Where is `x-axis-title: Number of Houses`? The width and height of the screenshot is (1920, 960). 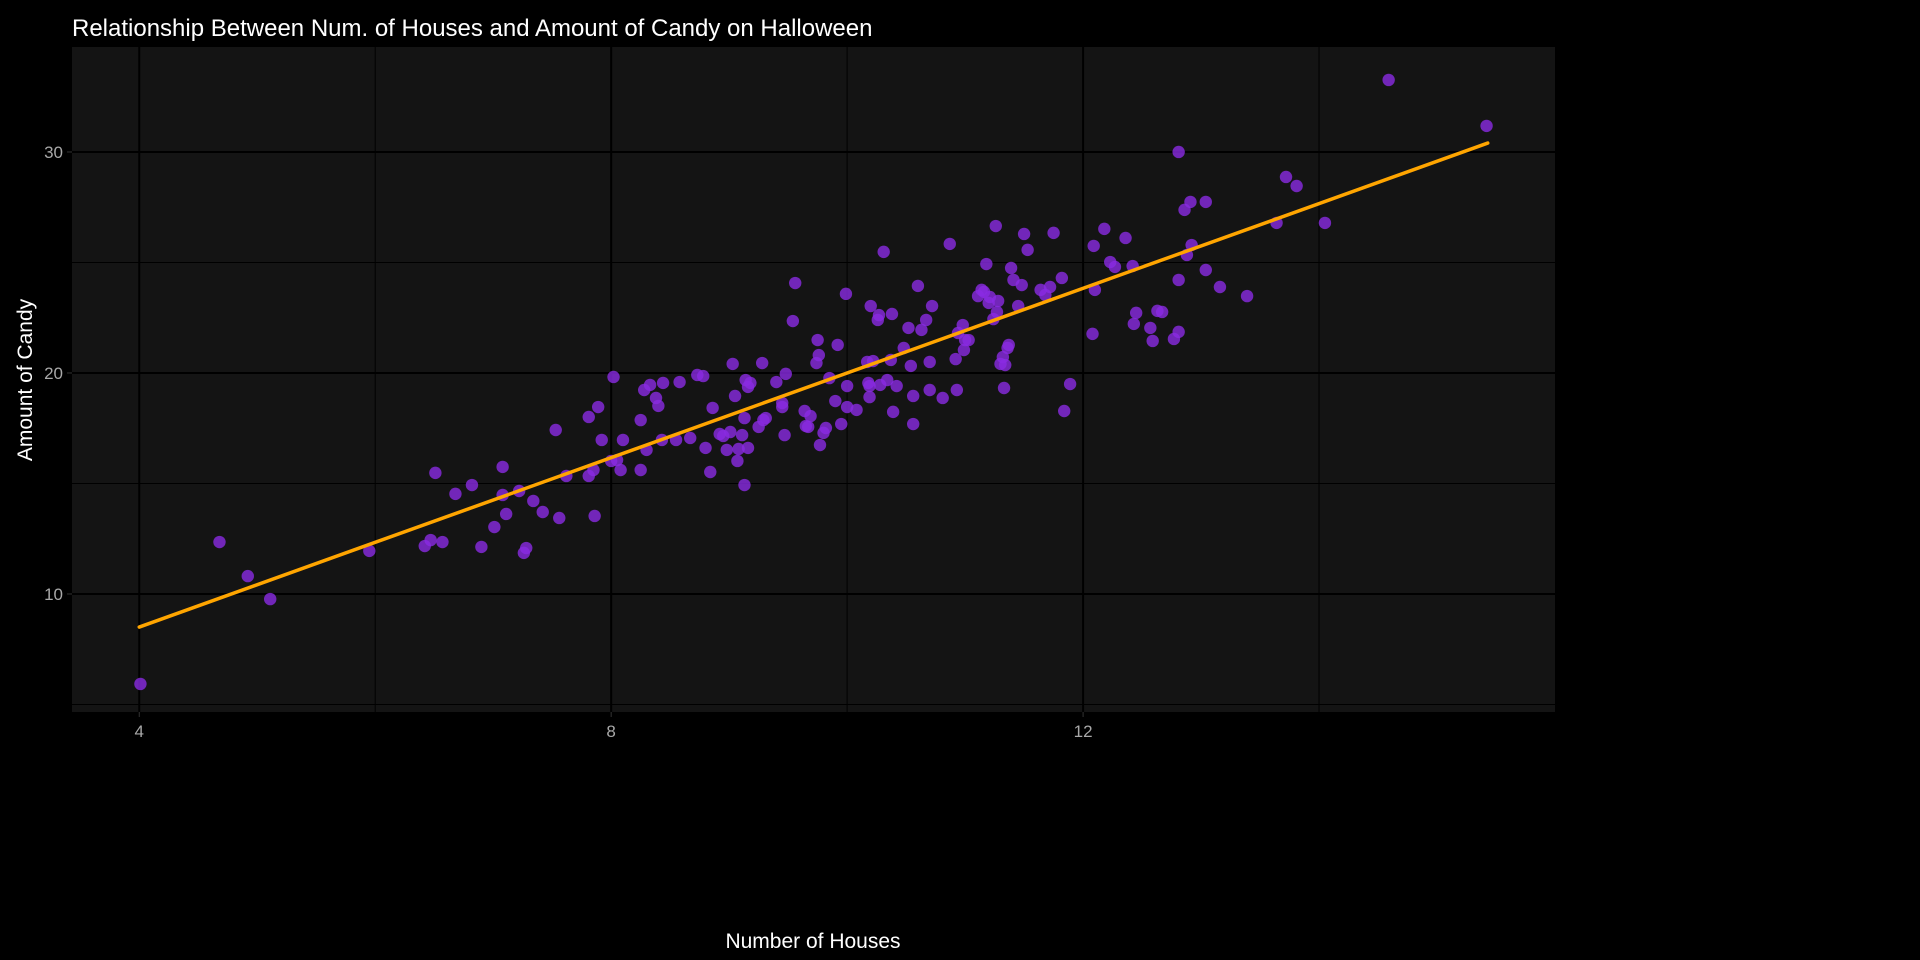
x-axis-title: Number of Houses is located at coordinates (812, 941).